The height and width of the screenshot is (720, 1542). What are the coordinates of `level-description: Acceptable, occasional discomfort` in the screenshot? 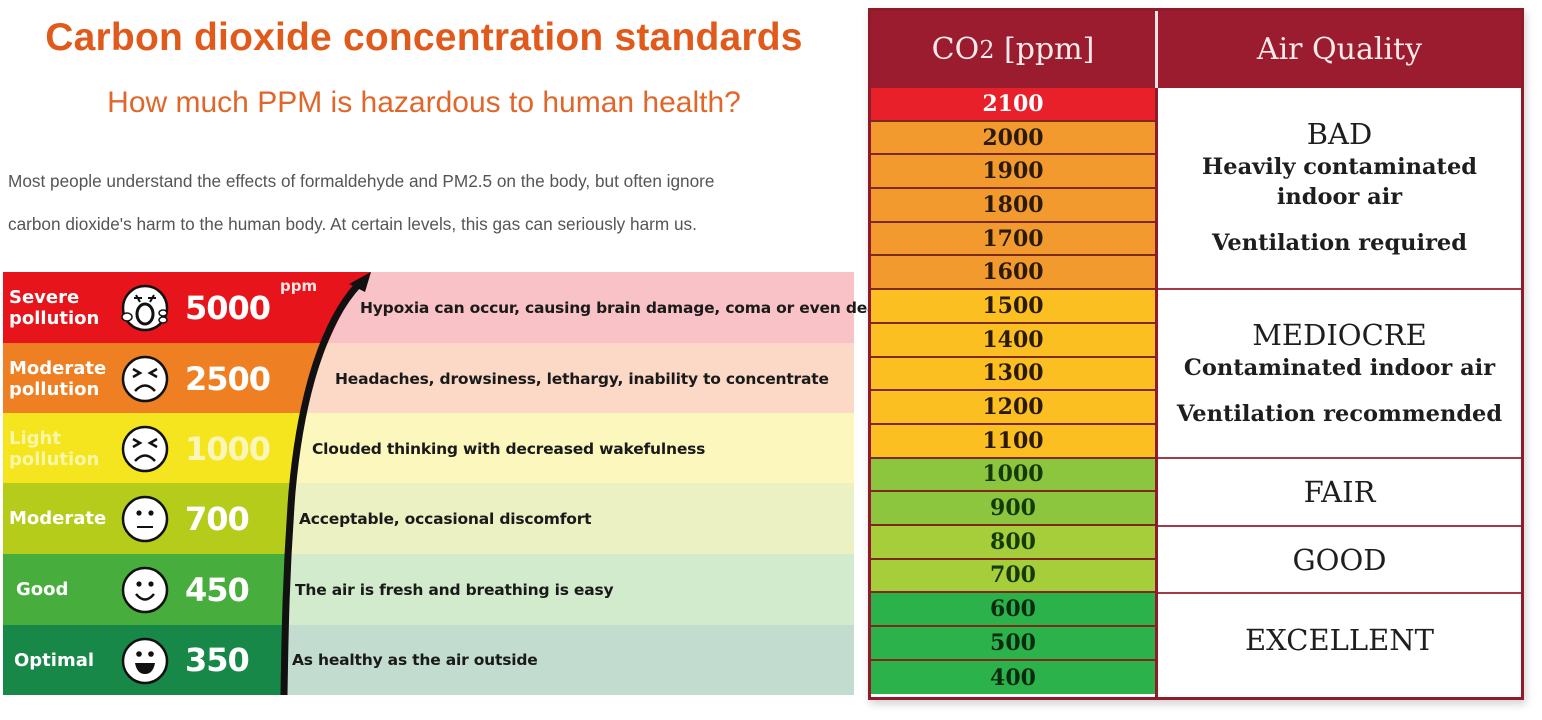 It's located at (445, 518).